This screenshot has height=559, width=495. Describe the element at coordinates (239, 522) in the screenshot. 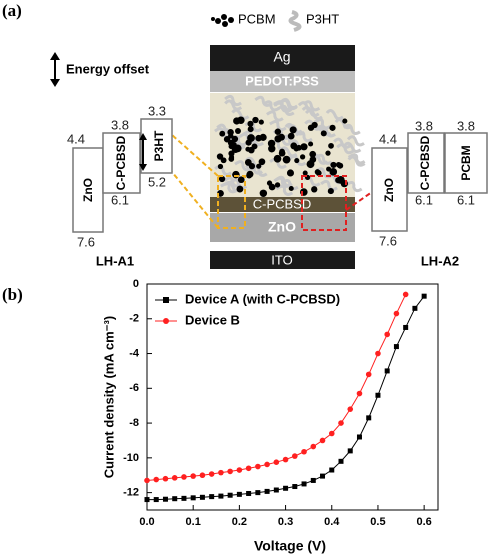

I see `x-tick-label: 0.2` at that location.